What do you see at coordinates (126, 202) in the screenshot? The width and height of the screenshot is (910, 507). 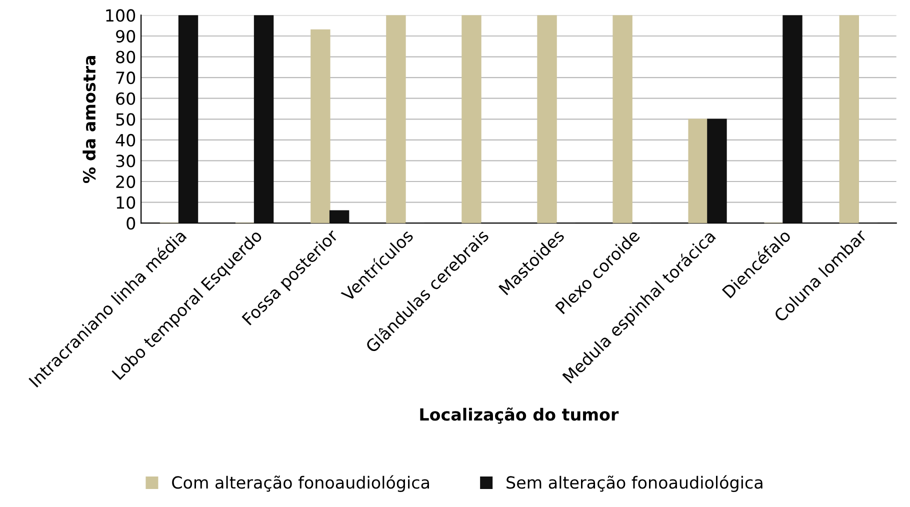 I see `y-tick-label: 10` at bounding box center [126, 202].